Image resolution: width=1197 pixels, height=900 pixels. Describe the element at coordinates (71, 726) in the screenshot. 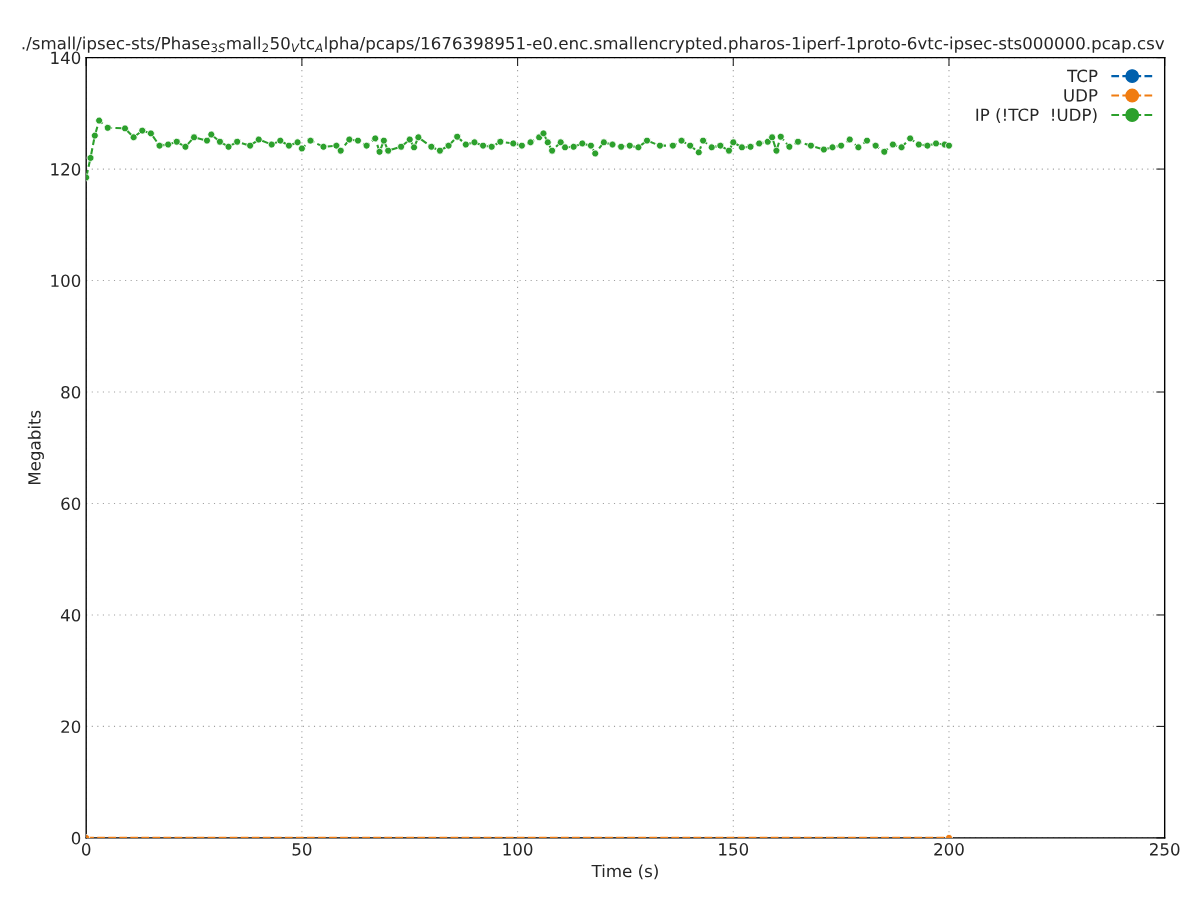

I see `y-tick-label: 20` at that location.